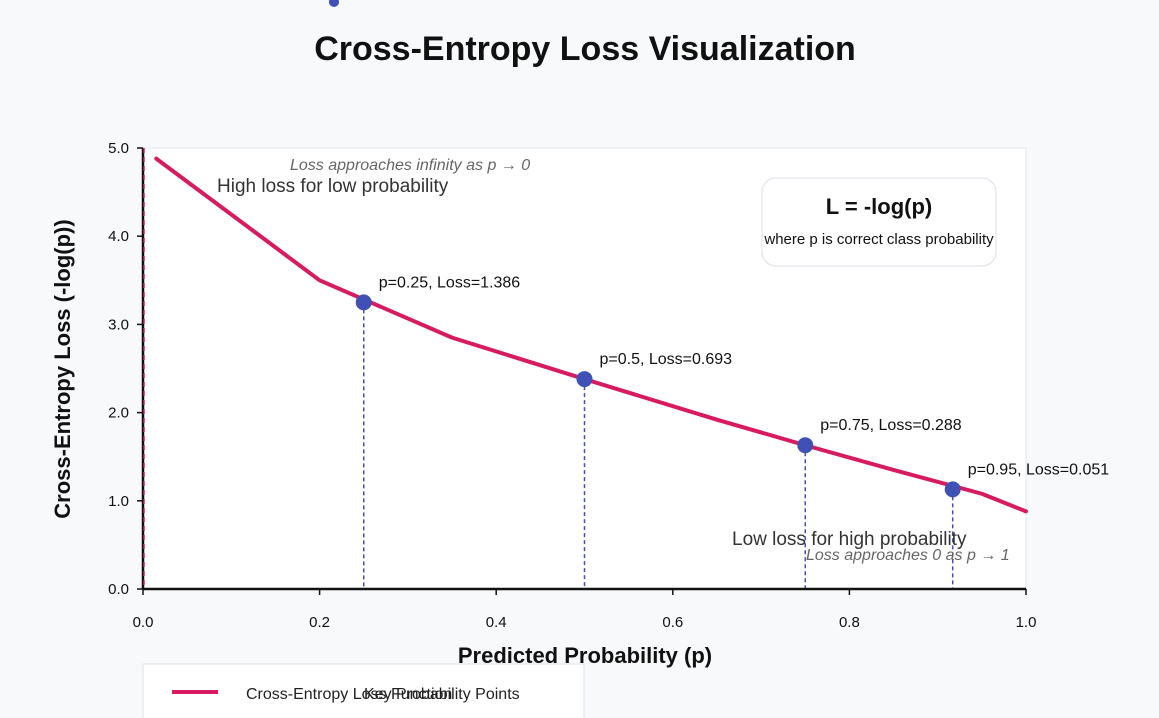  Describe the element at coordinates (319, 622) in the screenshot. I see `x-tick-label: 0.2` at that location.